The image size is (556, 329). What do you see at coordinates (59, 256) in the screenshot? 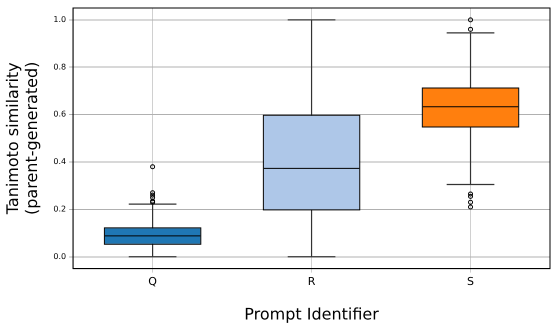
I see `y-tick-label: 0.0` at bounding box center [59, 256].